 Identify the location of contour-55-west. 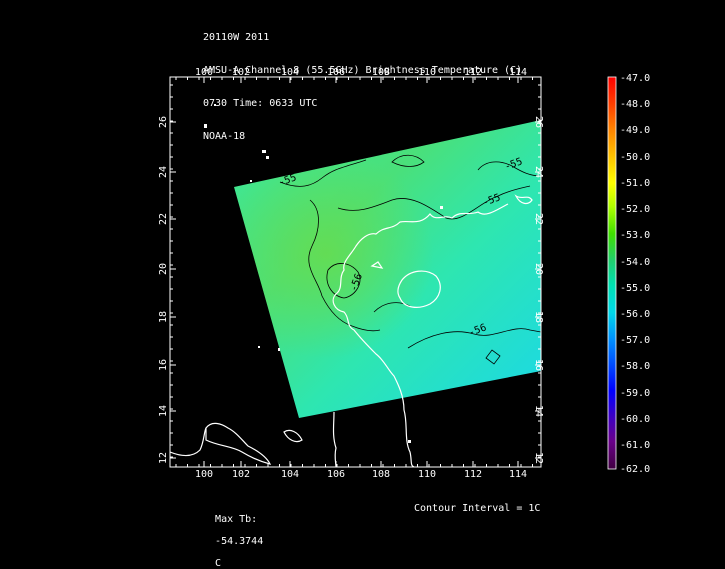
(323, 173).